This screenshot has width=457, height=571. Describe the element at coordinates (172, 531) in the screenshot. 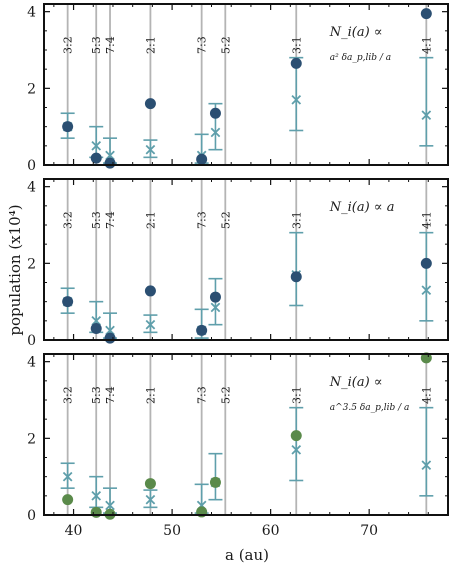

I see `x-tick-label: 50` at that location.